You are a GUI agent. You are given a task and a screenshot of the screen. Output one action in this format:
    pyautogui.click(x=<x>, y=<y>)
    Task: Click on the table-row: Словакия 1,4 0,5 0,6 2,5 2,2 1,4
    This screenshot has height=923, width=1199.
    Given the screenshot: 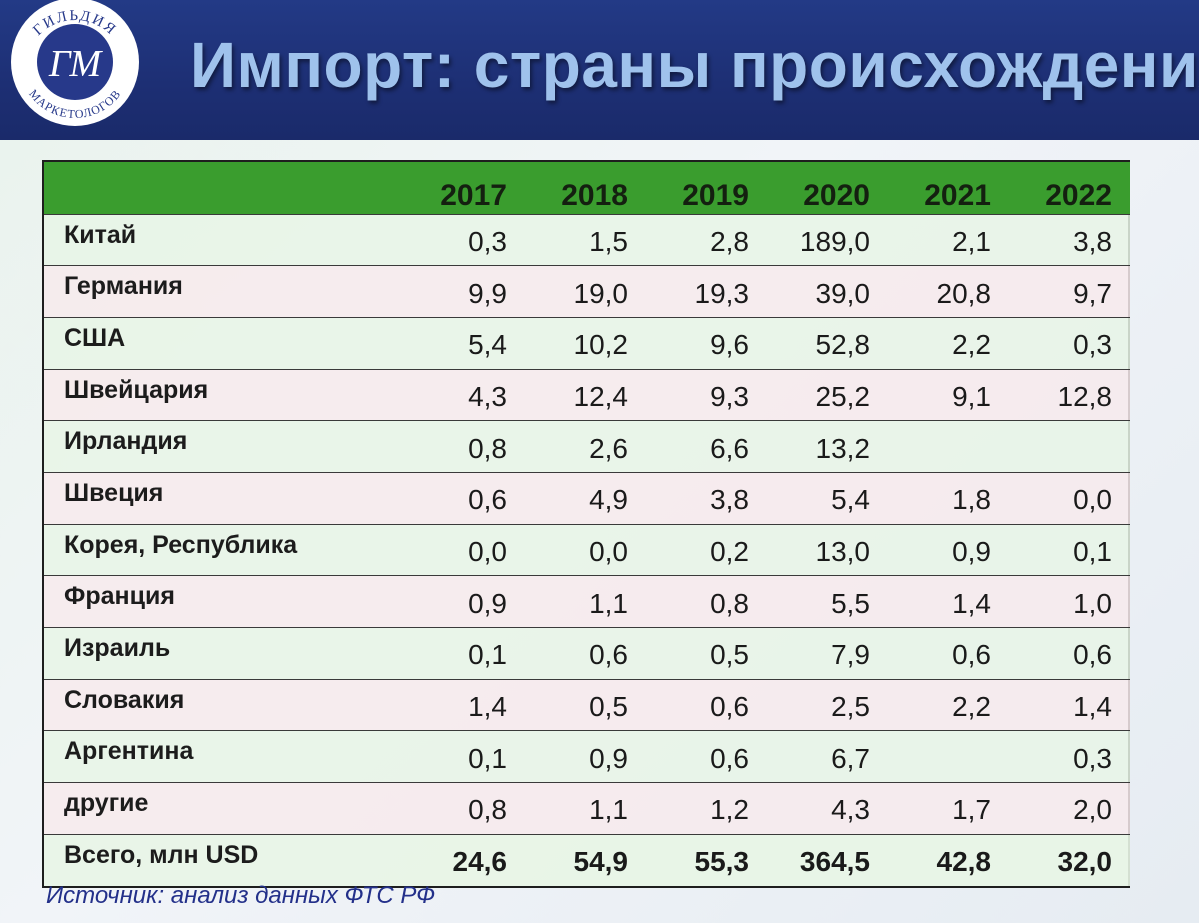 What is the action you would take?
    pyautogui.click(x=587, y=704)
    